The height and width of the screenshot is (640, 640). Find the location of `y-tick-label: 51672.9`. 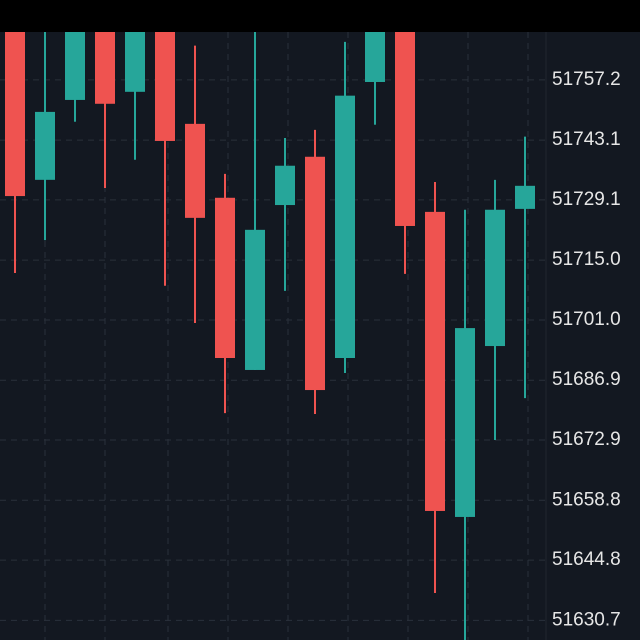

y-tick-label: 51672.9 is located at coordinates (586, 439).